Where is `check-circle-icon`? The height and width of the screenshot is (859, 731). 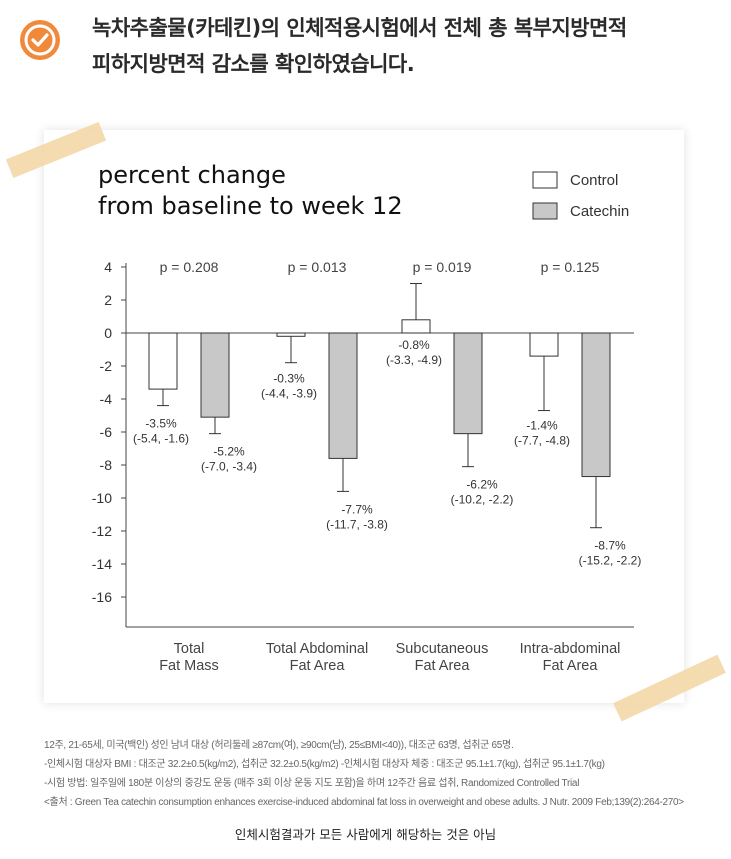
check-circle-icon is located at coordinates (40, 40).